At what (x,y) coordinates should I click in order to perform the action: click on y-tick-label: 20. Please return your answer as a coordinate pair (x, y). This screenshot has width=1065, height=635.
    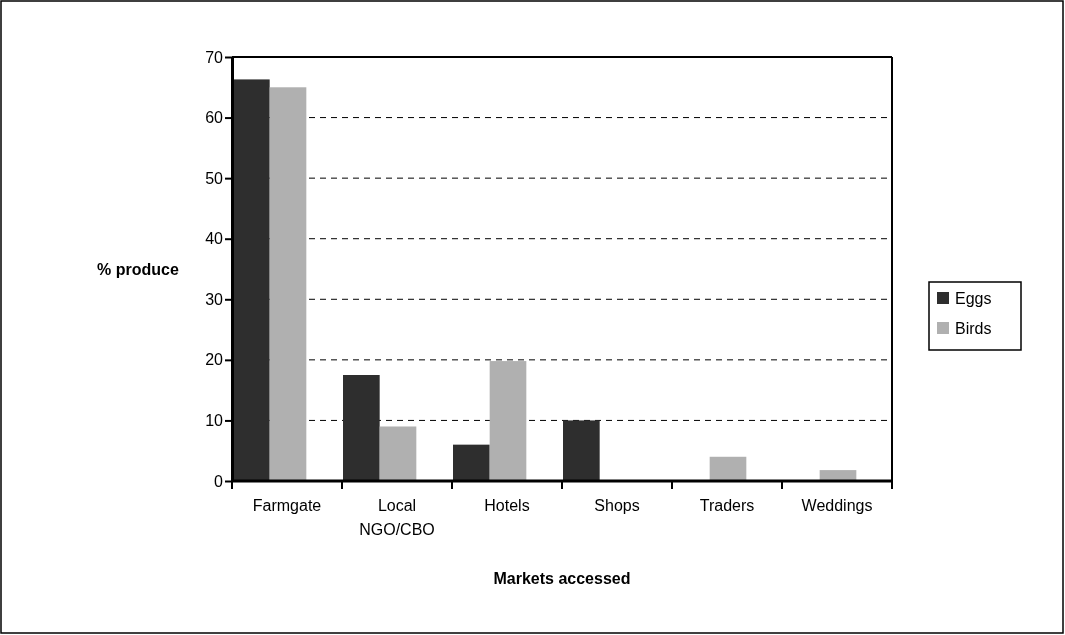
    Looking at the image, I should click on (214, 360).